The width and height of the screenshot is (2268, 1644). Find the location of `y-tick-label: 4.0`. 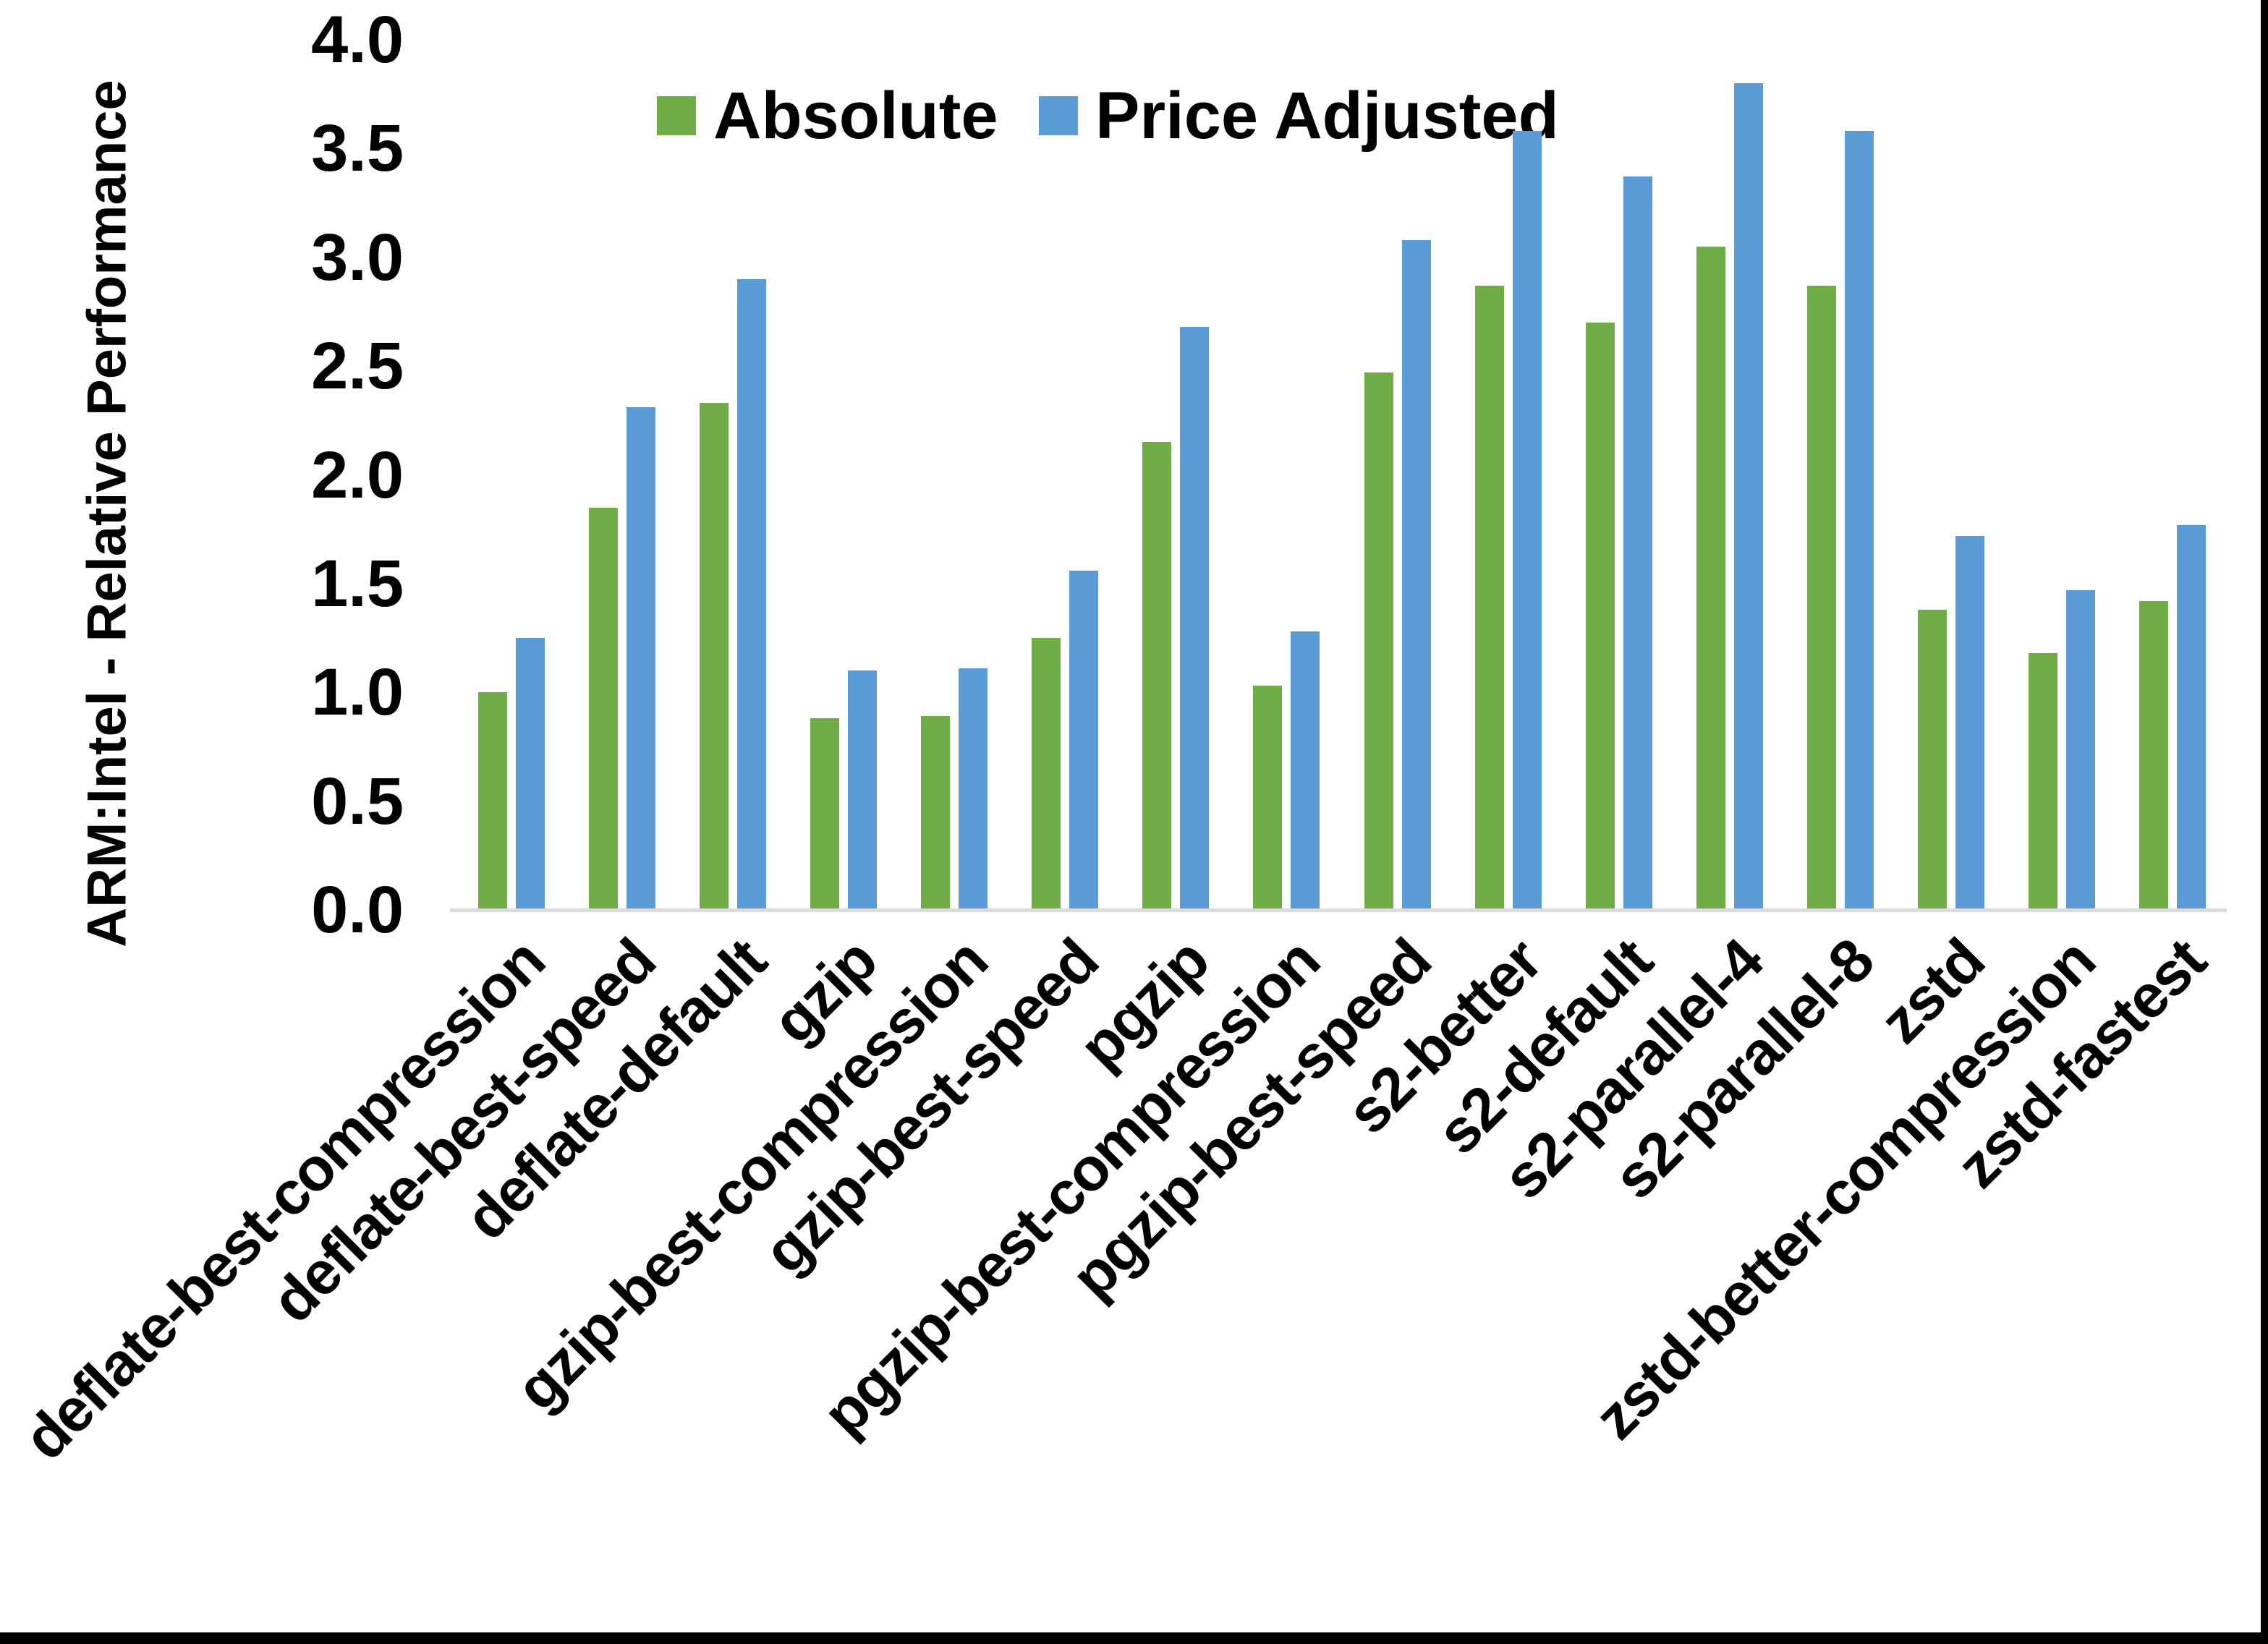

y-tick-label: 4.0 is located at coordinates (357, 40).